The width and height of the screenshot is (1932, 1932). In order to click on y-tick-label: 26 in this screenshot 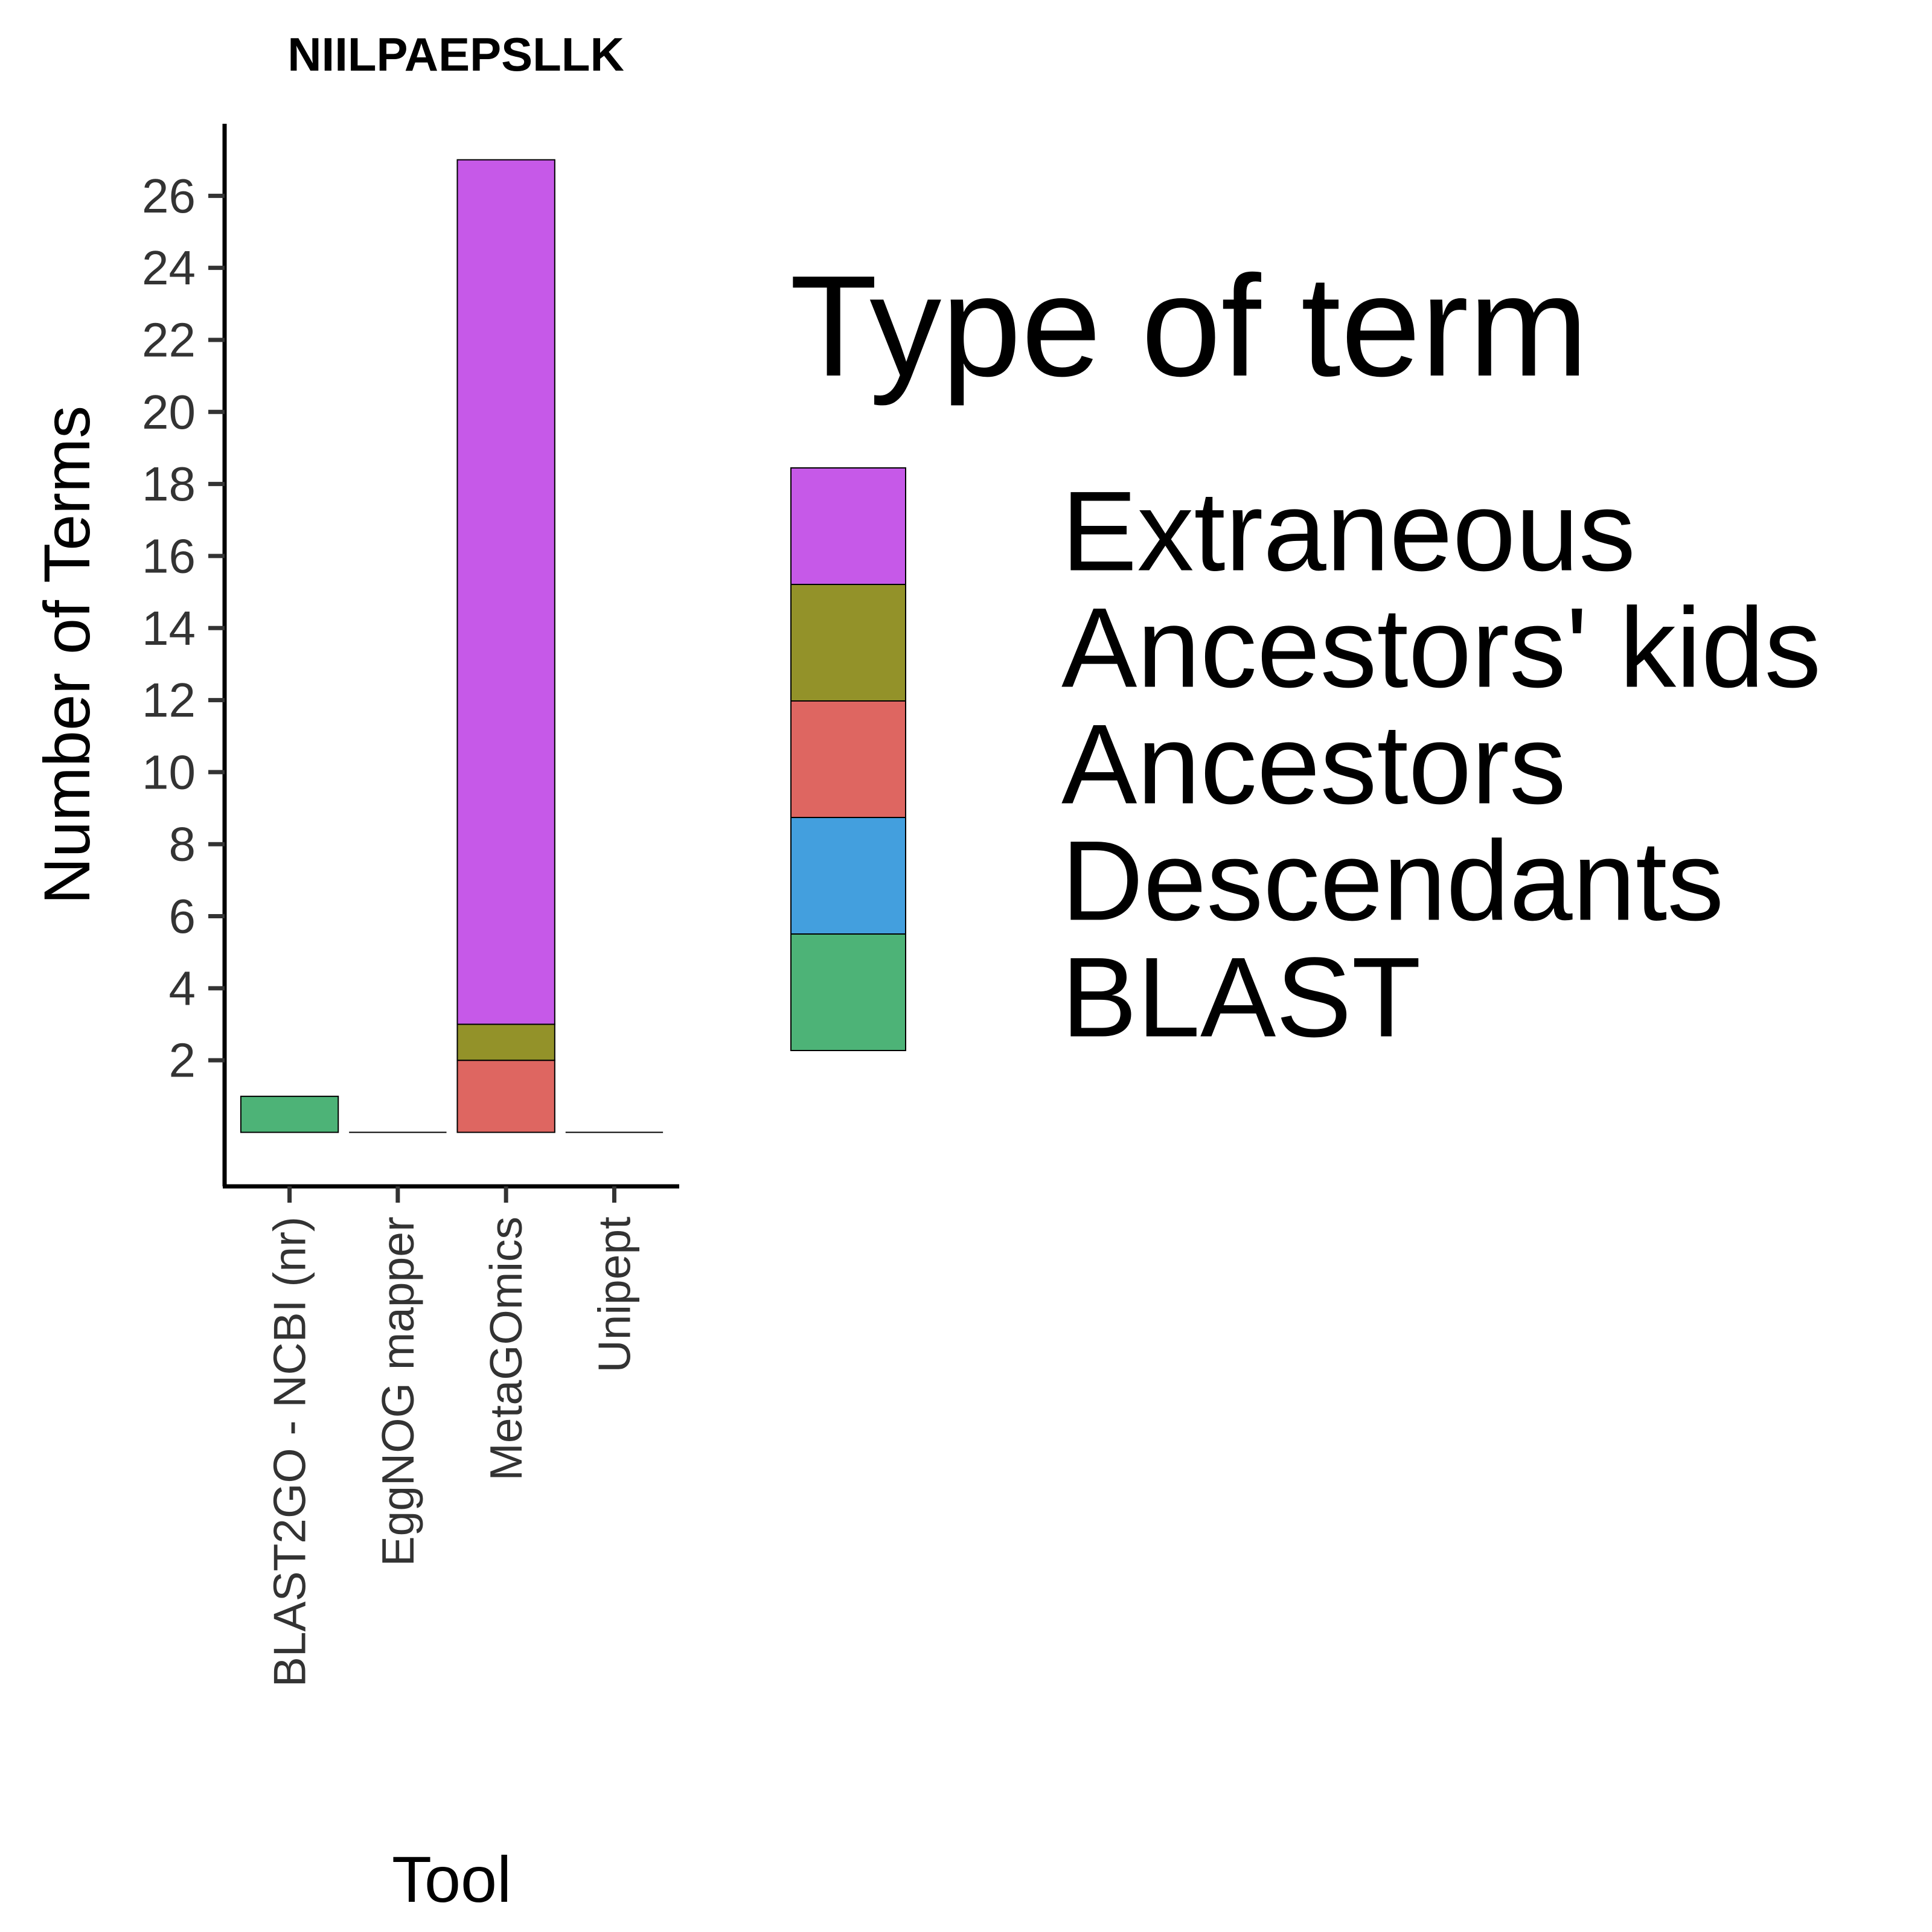, I will do `click(169, 196)`.